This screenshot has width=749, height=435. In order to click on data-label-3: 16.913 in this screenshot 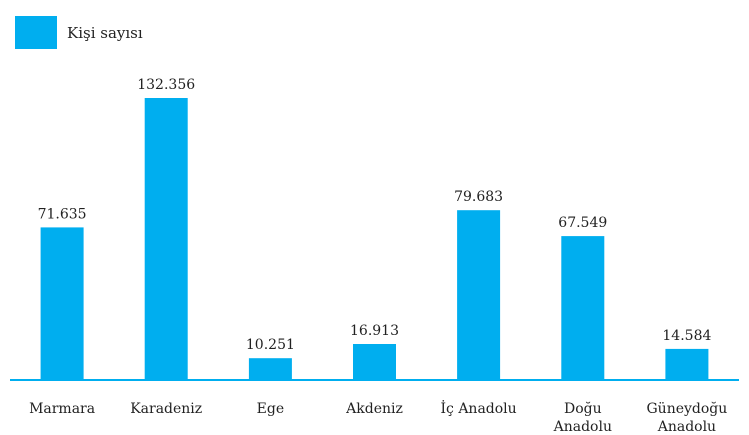, I will do `click(374, 331)`.